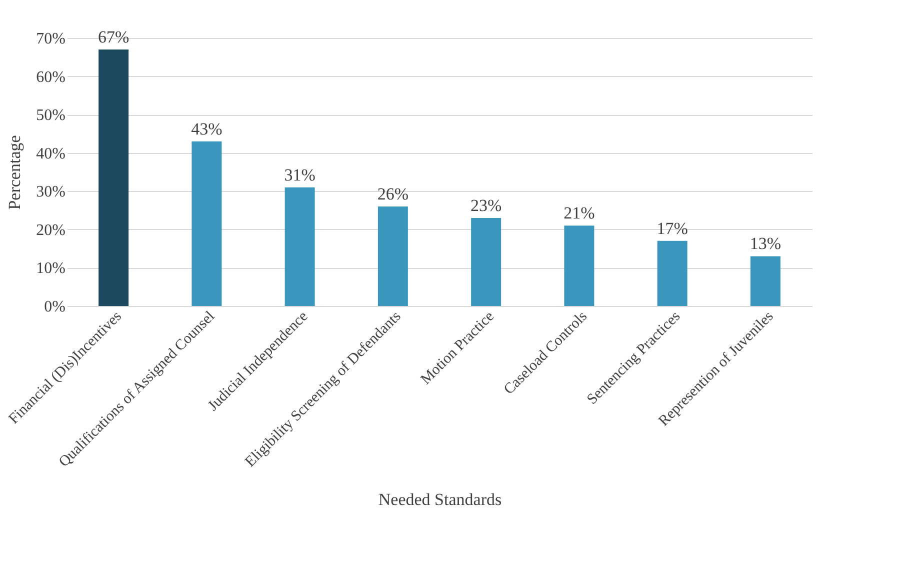 This screenshot has width=899, height=572. What do you see at coordinates (51, 153) in the screenshot?
I see `y-tick-label: 40%` at bounding box center [51, 153].